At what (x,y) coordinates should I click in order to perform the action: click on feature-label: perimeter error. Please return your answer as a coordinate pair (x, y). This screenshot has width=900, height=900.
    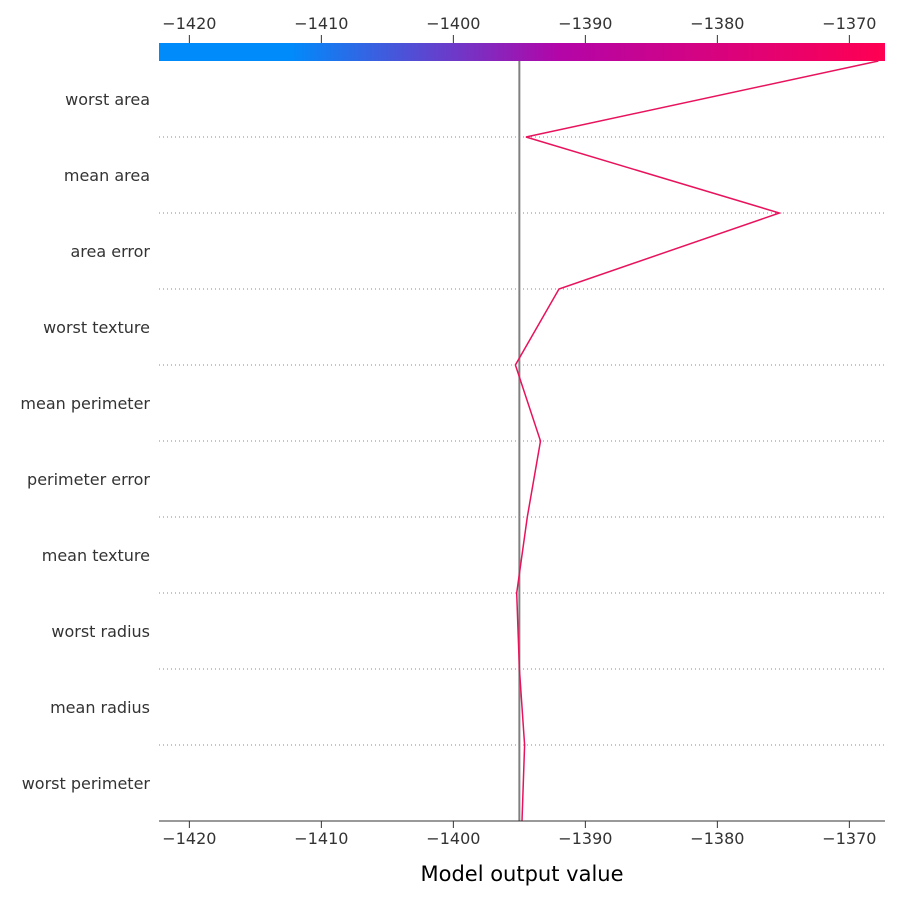
    Looking at the image, I should click on (88, 479).